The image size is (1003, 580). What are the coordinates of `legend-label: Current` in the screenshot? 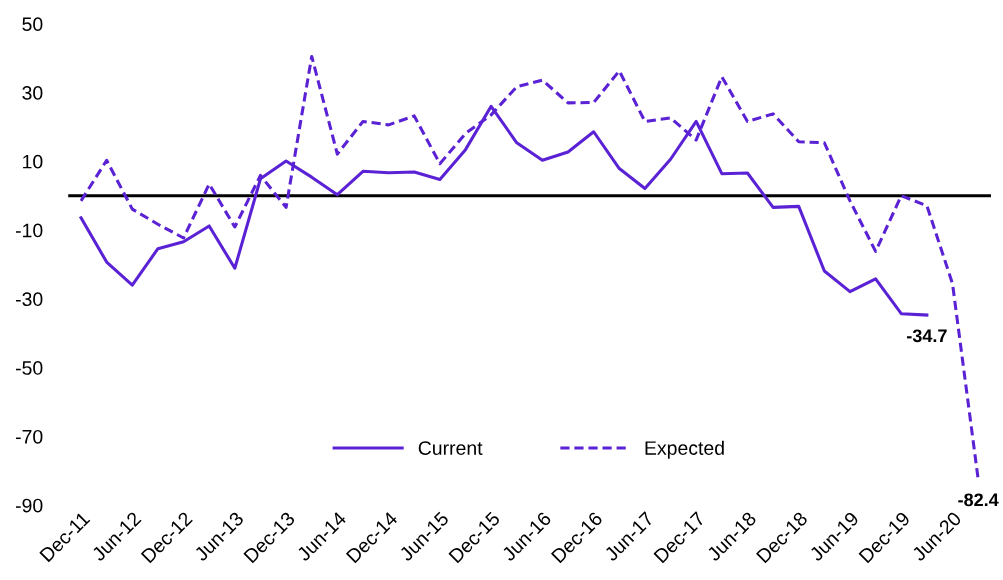 It's located at (450, 448).